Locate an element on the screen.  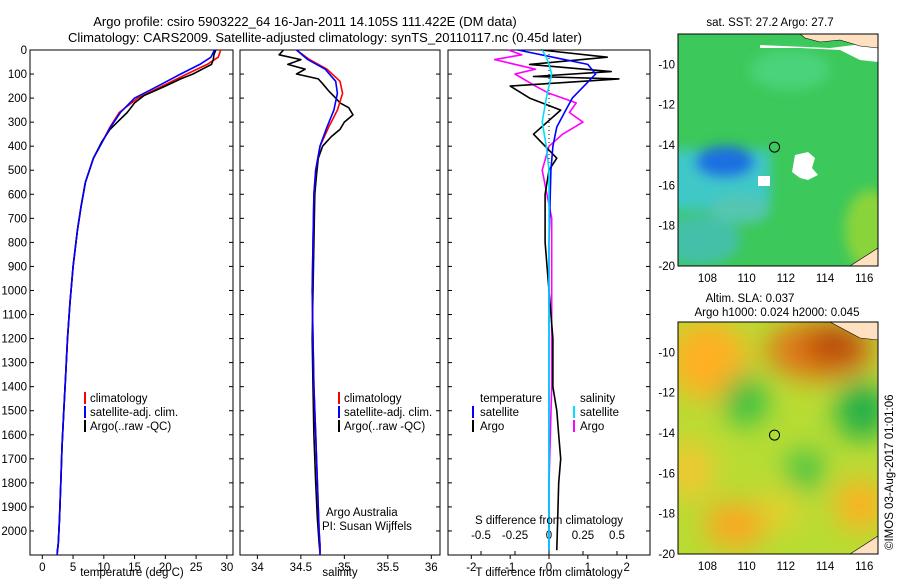
depth-tick-label: 800 is located at coordinates (17, 243).